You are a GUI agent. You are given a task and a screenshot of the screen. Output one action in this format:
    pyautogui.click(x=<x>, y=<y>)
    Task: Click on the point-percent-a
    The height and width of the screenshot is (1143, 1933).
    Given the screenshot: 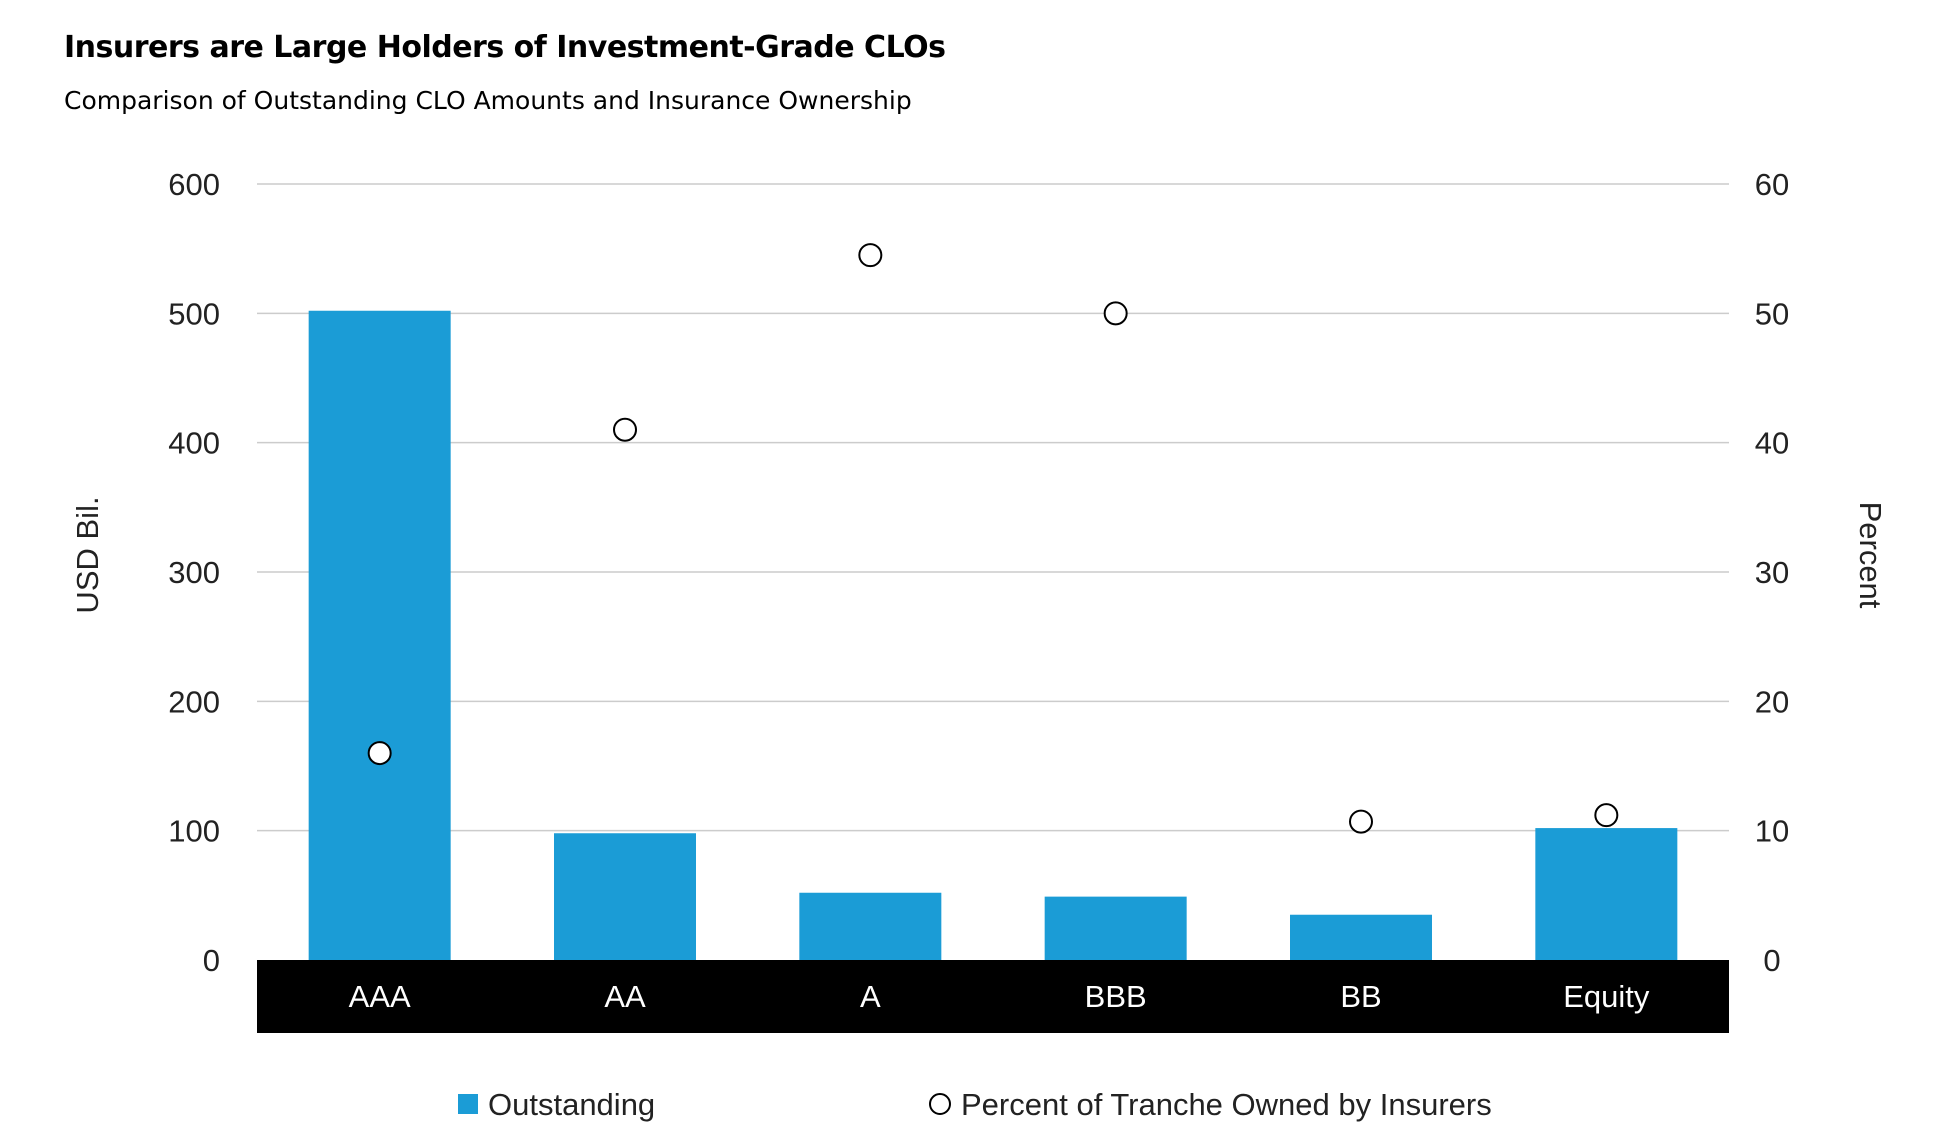 What is the action you would take?
    pyautogui.click(x=870, y=255)
    